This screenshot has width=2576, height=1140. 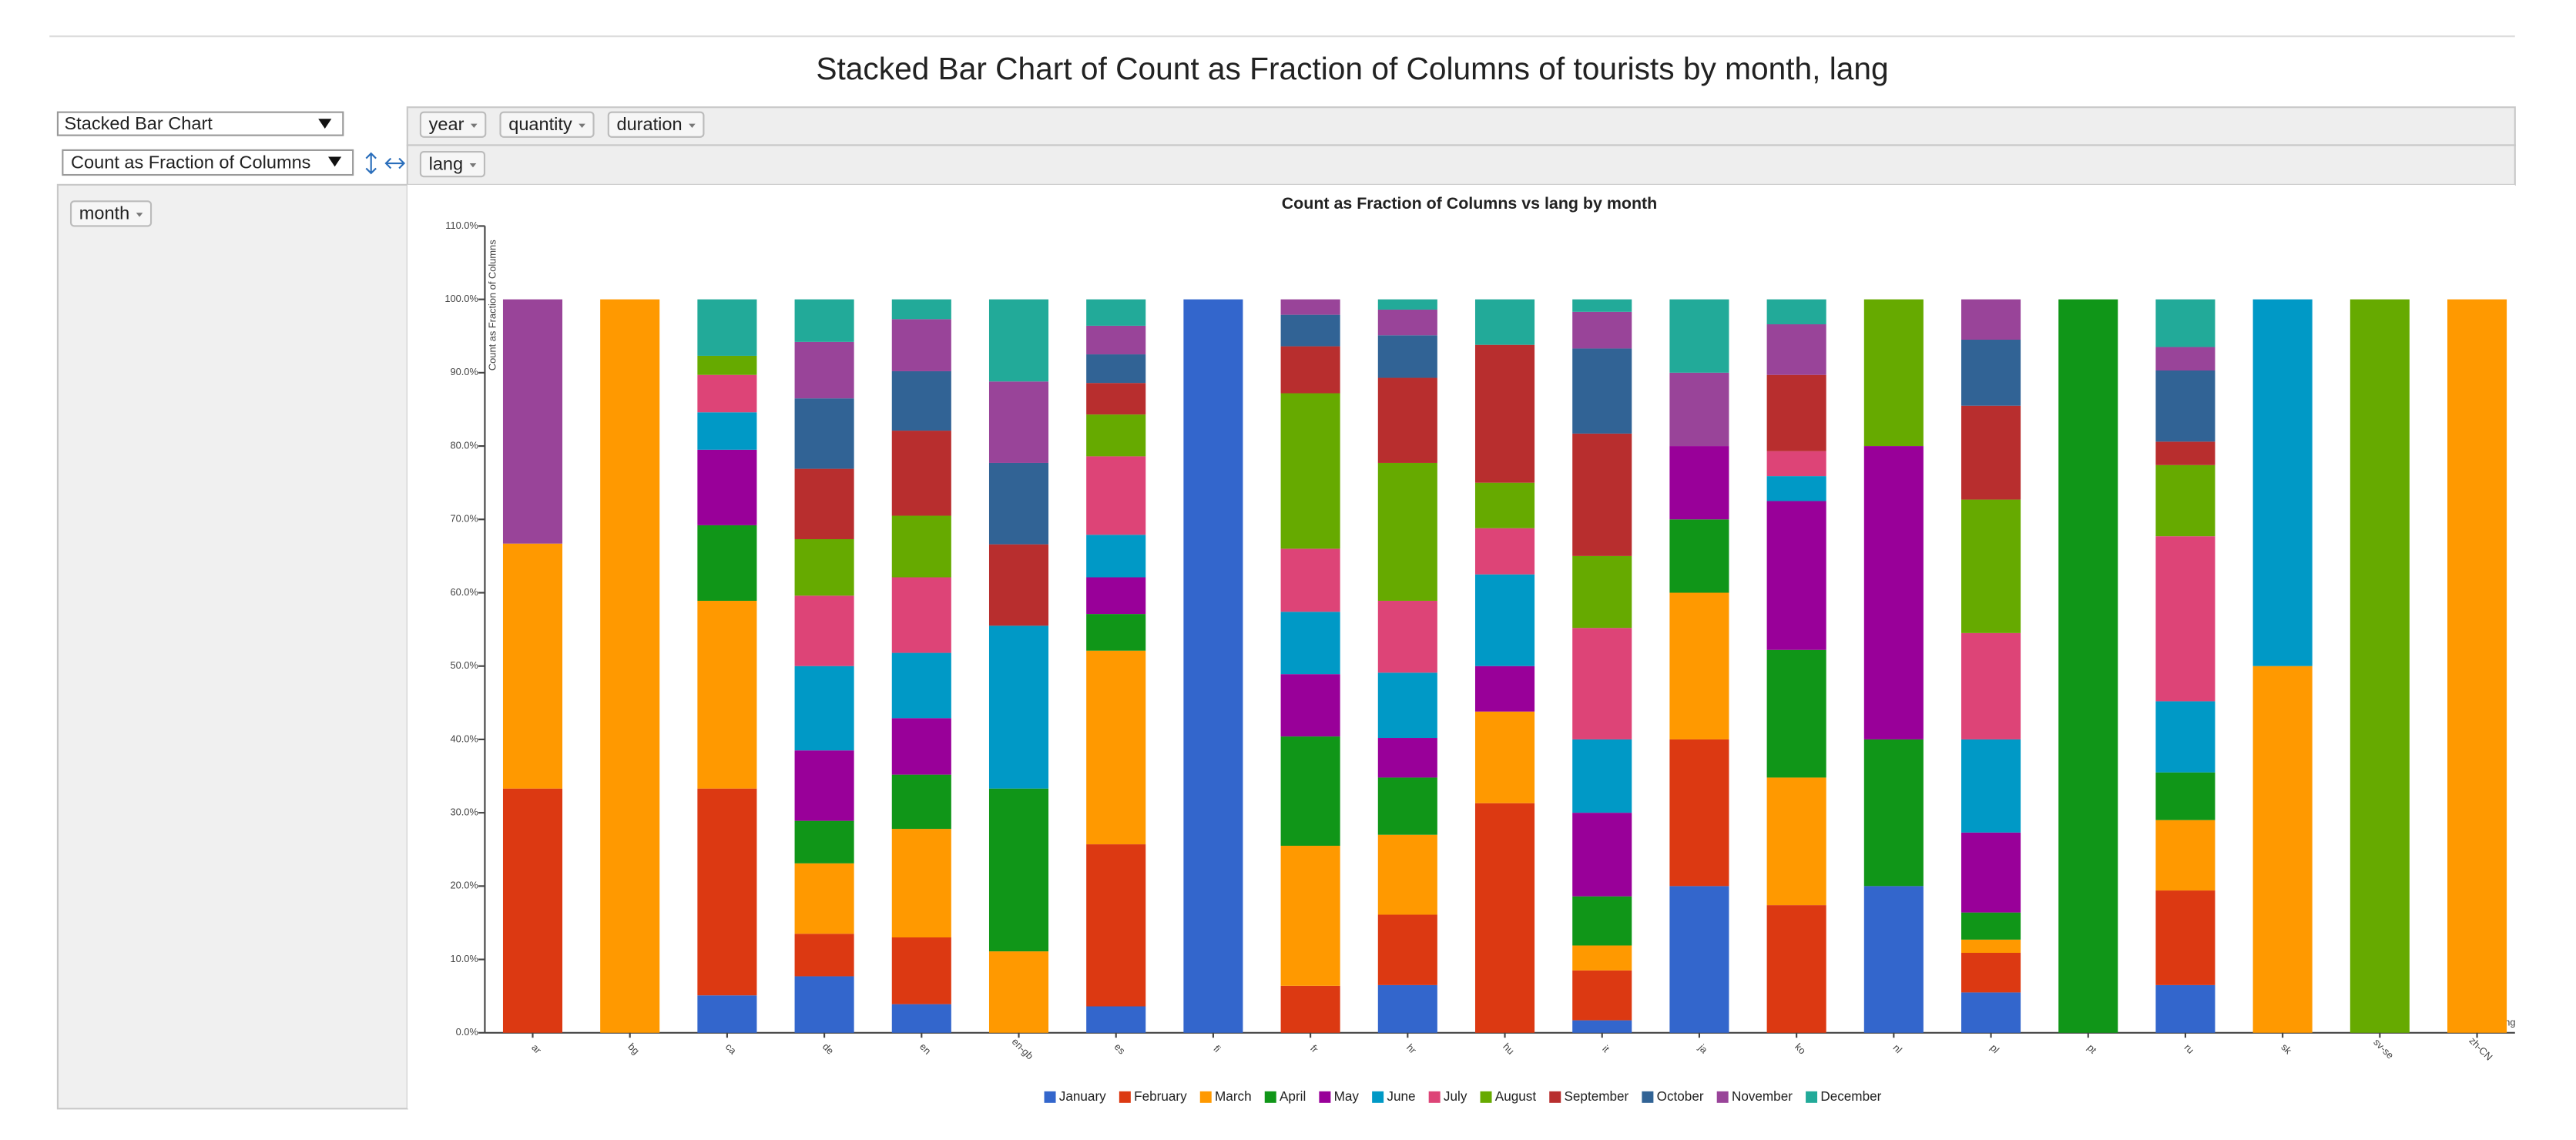 What do you see at coordinates (1680, 1096) in the screenshot?
I see `legend-label: October` at bounding box center [1680, 1096].